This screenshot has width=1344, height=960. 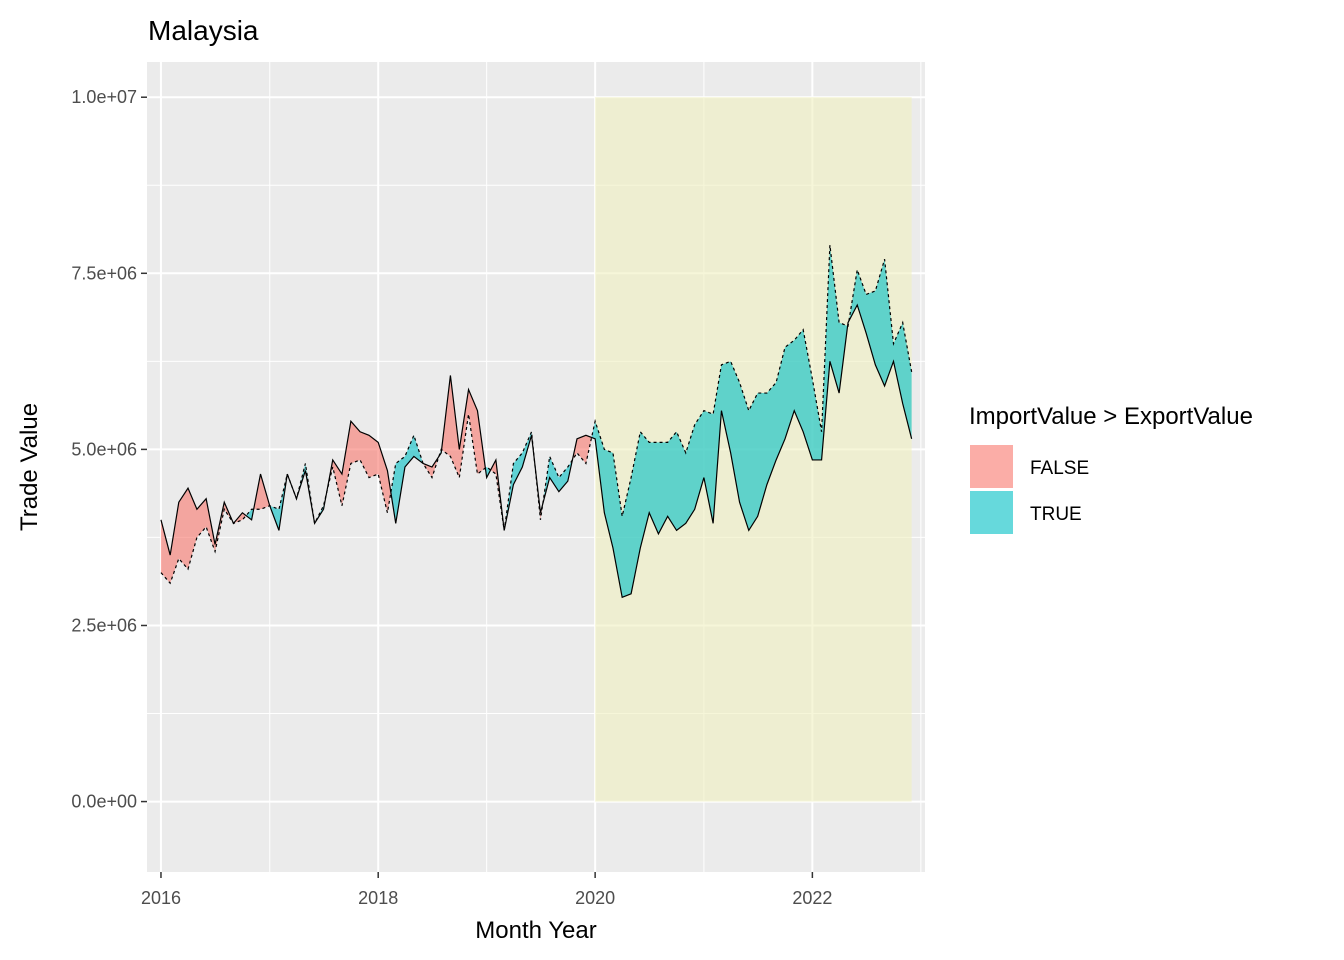 What do you see at coordinates (29, 467) in the screenshot?
I see `y-axis-title: Trade Value` at bounding box center [29, 467].